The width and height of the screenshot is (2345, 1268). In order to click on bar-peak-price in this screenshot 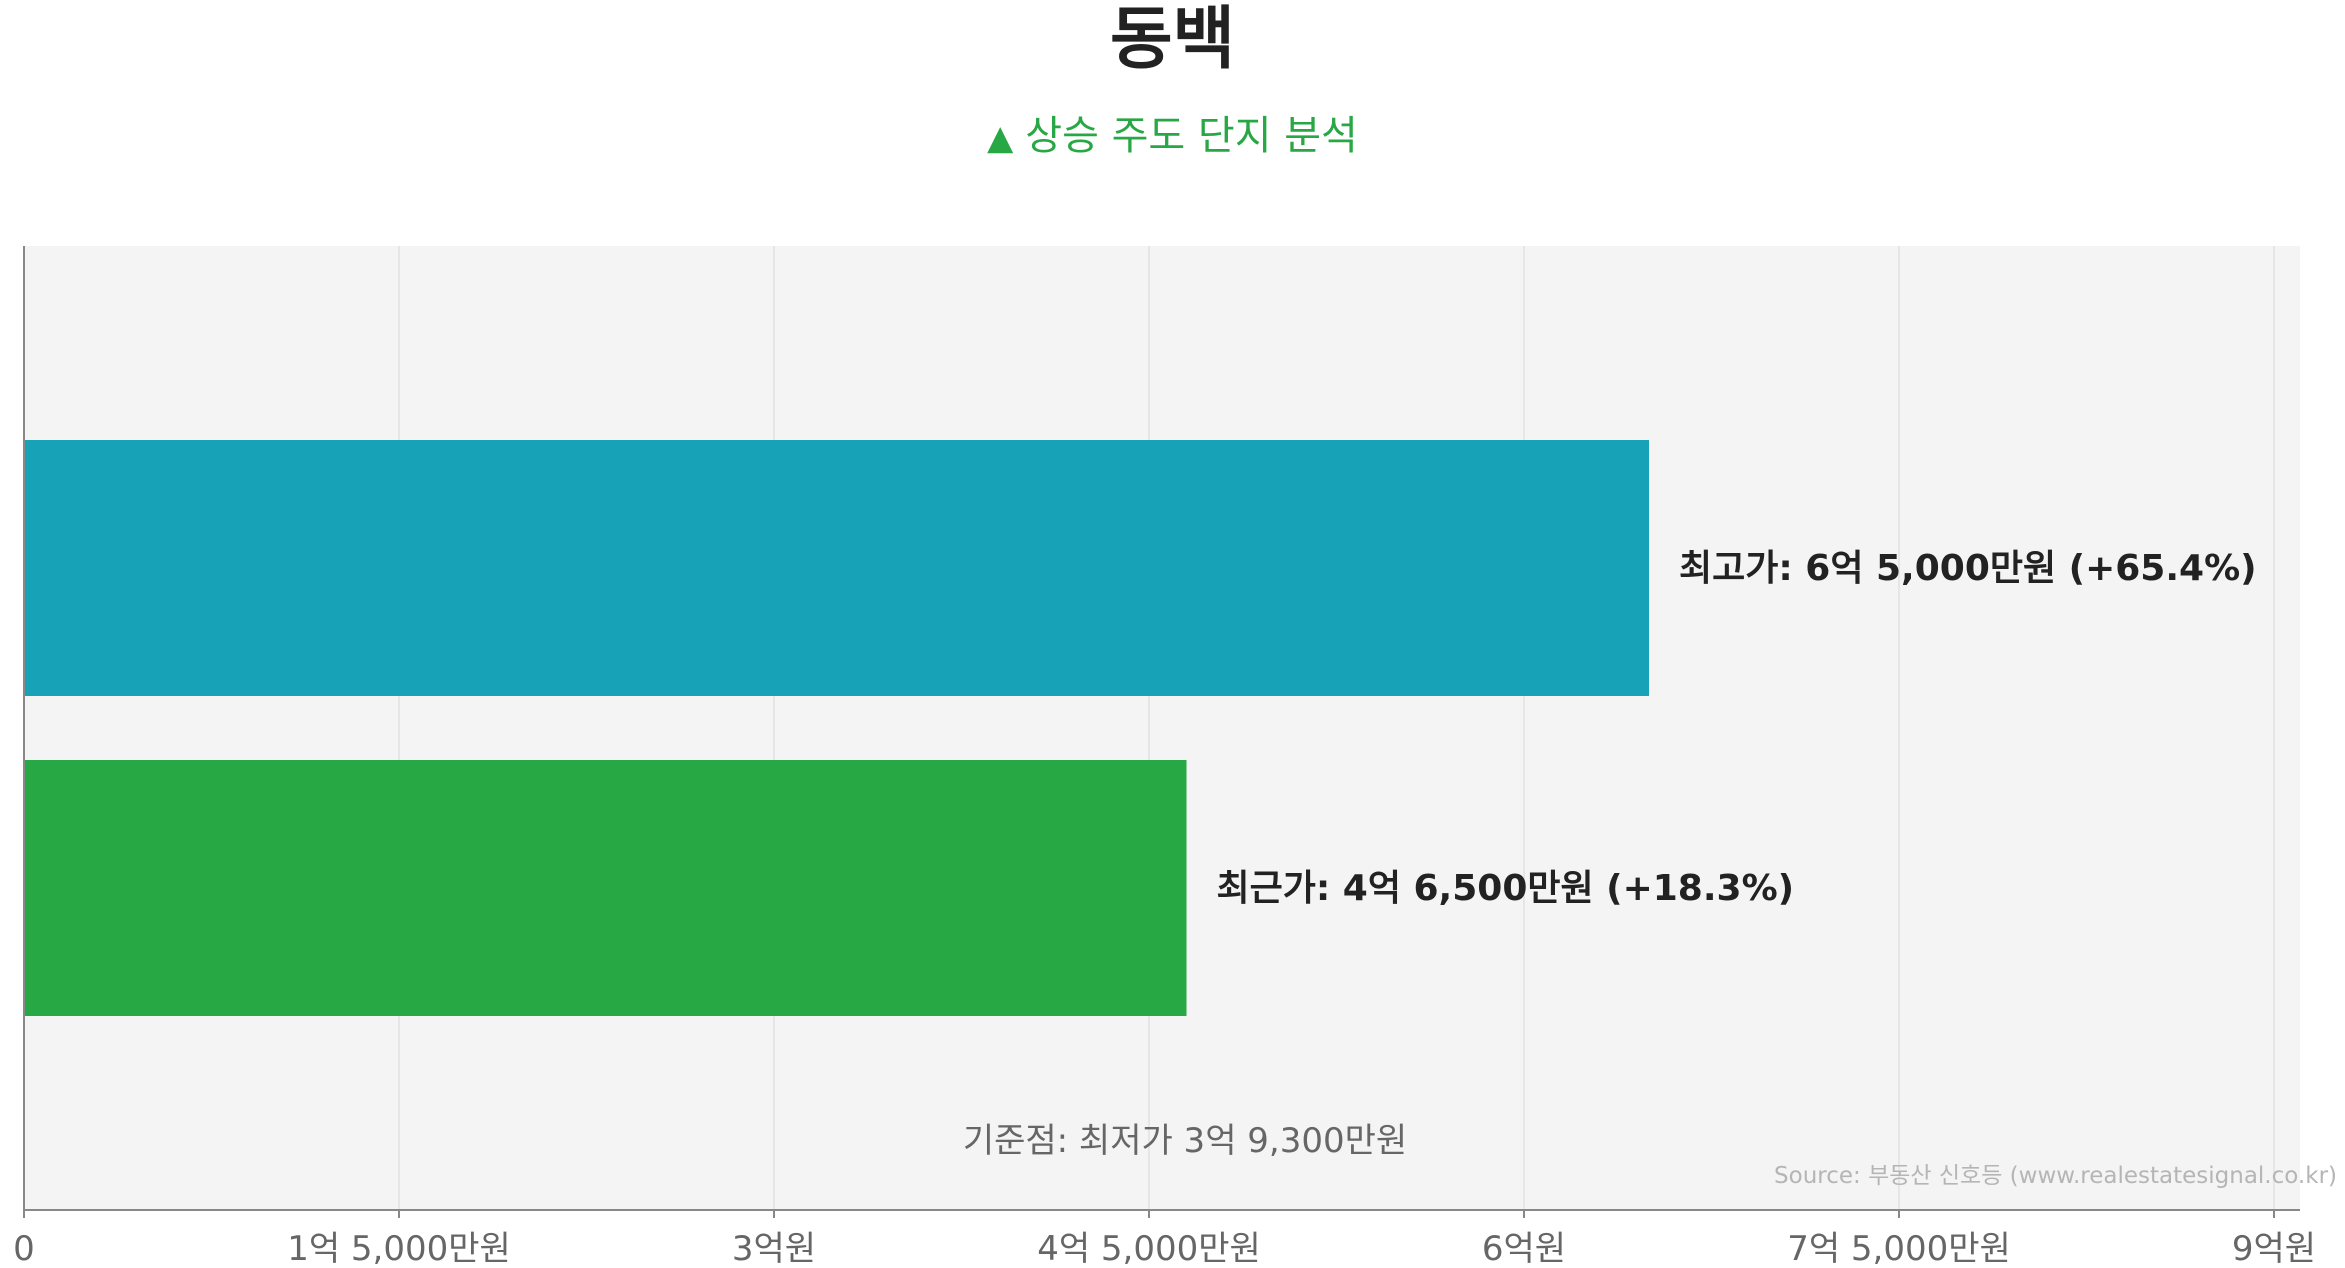, I will do `click(836, 568)`.